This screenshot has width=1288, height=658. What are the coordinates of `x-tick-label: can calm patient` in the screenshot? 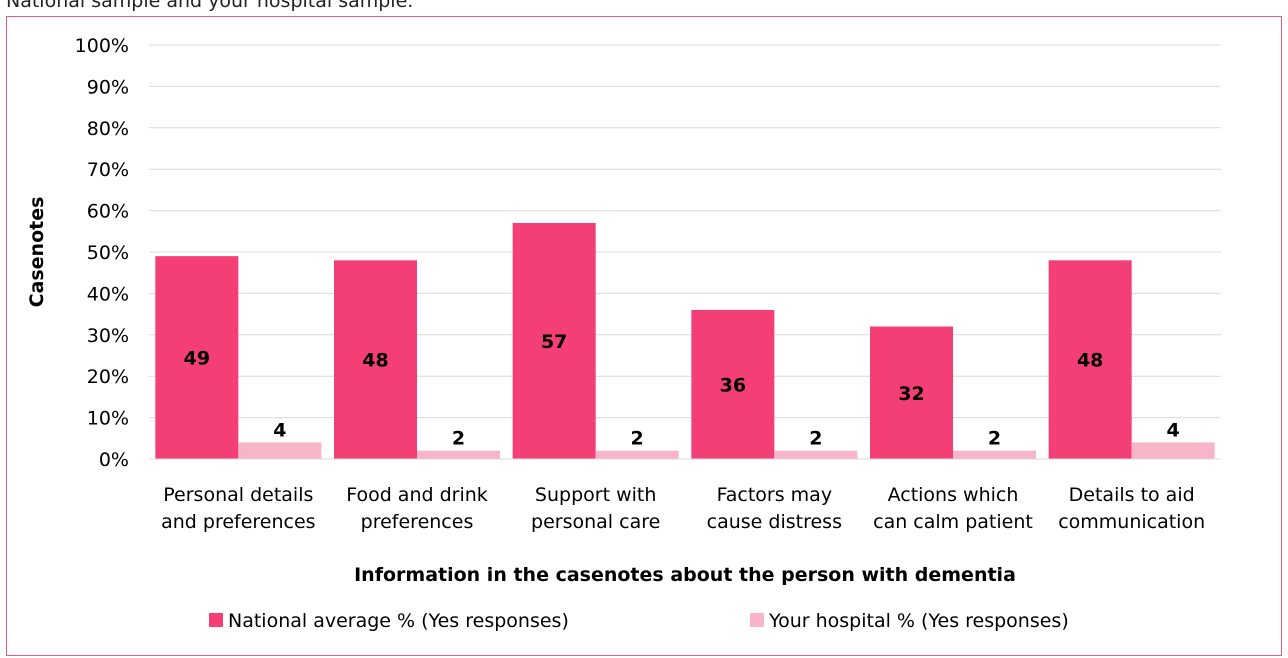 It's located at (953, 522).